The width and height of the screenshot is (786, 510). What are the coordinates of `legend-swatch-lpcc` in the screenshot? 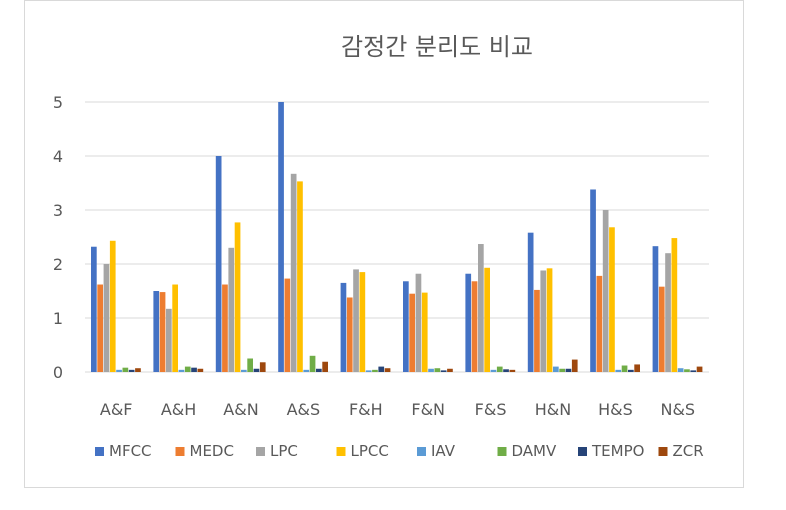 It's located at (341, 451).